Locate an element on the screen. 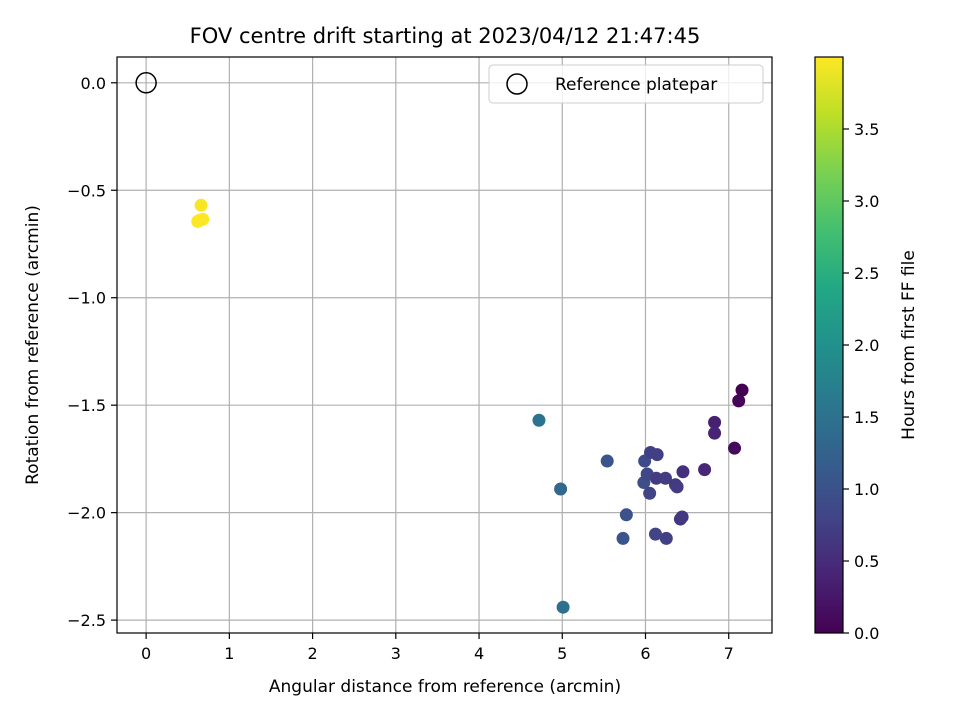 Image resolution: width=960 pixels, height=720 pixels. x-axis-ticks: 0 1 2 3 4 5 6 7 is located at coordinates (437, 648).